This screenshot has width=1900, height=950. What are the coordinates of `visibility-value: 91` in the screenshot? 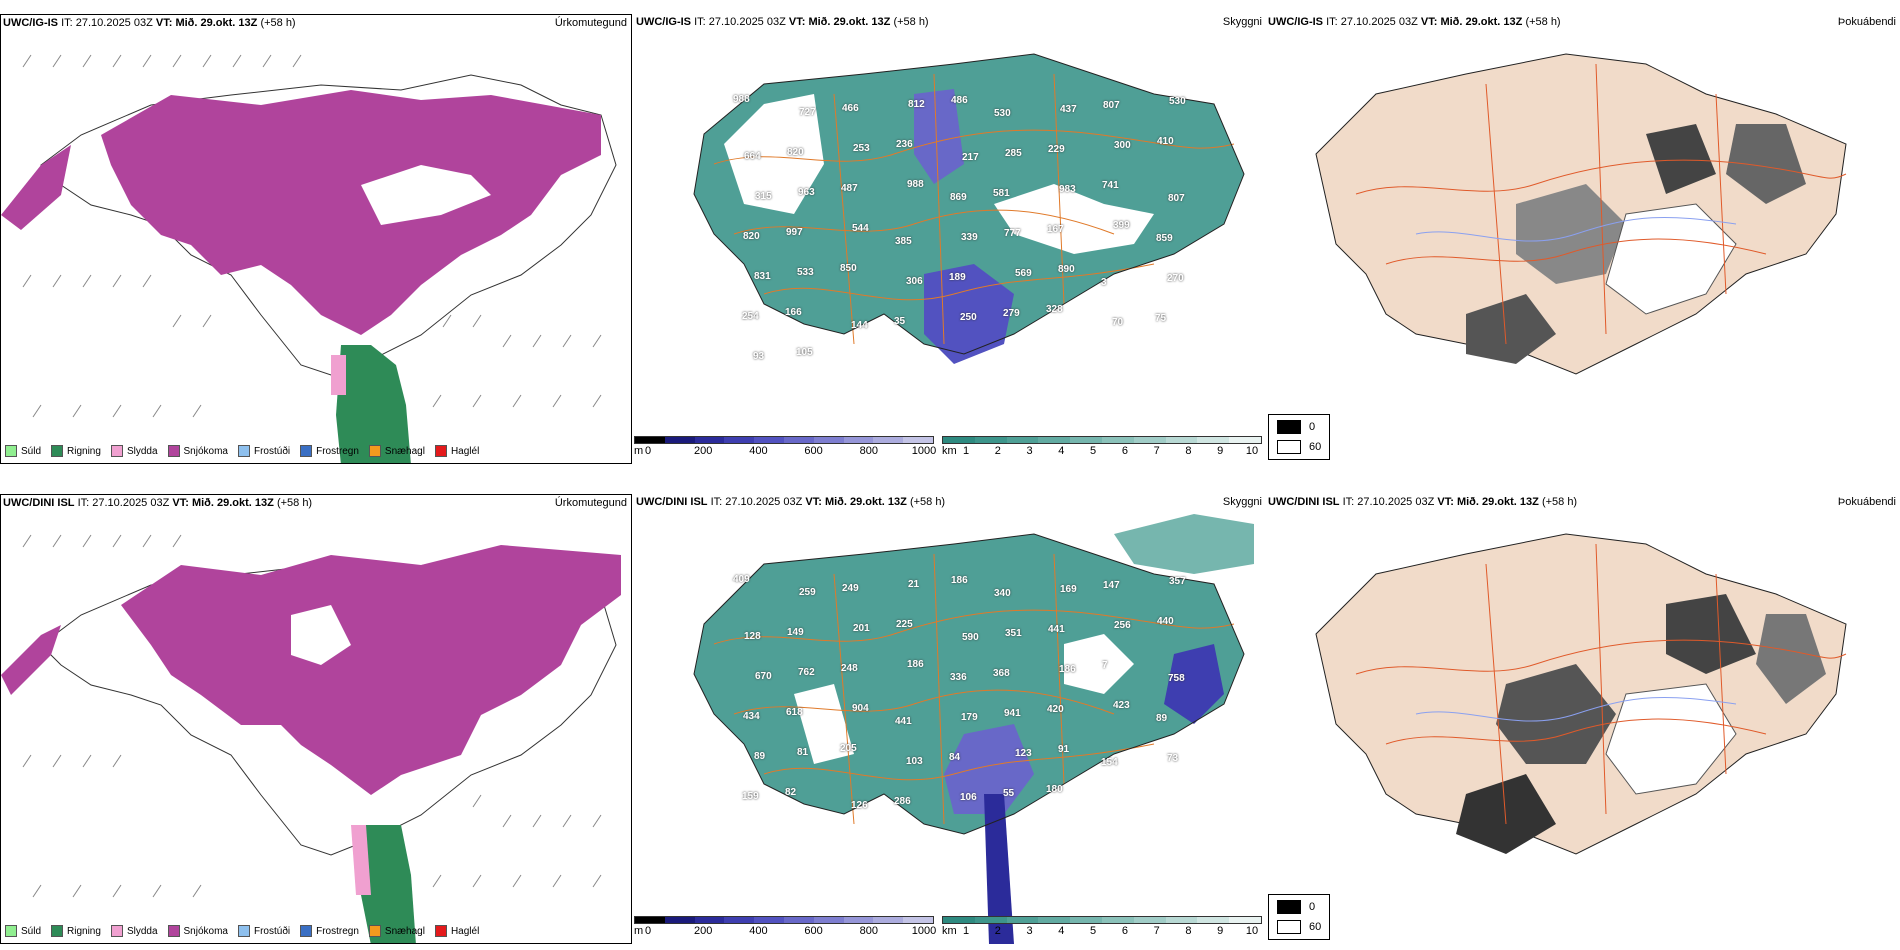 It's located at (1064, 749).